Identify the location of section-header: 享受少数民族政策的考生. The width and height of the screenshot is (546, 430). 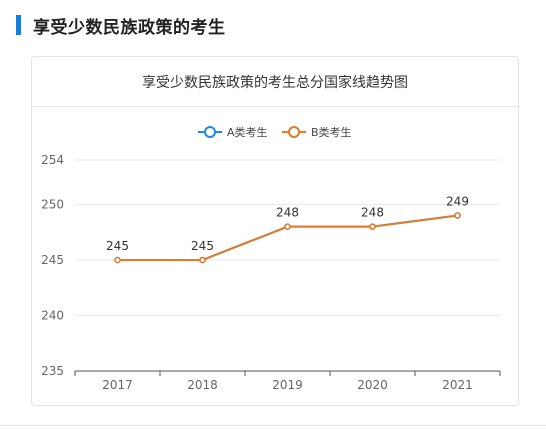
(121, 25).